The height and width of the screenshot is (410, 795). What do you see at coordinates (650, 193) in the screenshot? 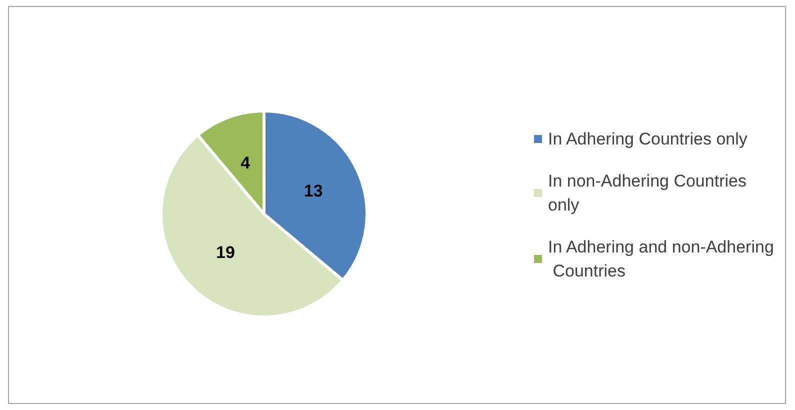
I see `legend-label: In non-Adhering Countries only` at bounding box center [650, 193].